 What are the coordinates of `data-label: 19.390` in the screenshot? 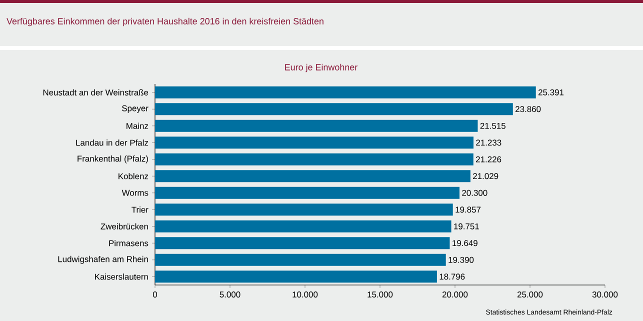 It's located at (461, 259).